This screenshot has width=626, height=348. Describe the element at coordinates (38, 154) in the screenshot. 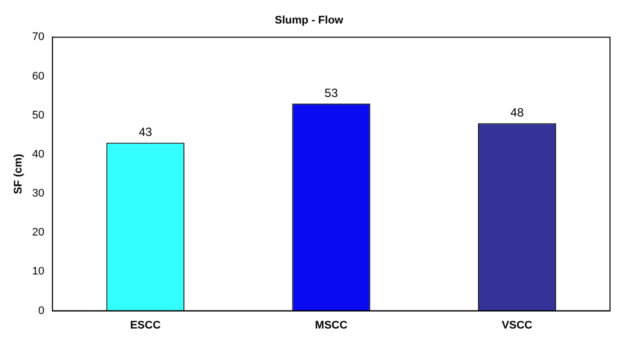

I see `y-tick-label: 40` at that location.